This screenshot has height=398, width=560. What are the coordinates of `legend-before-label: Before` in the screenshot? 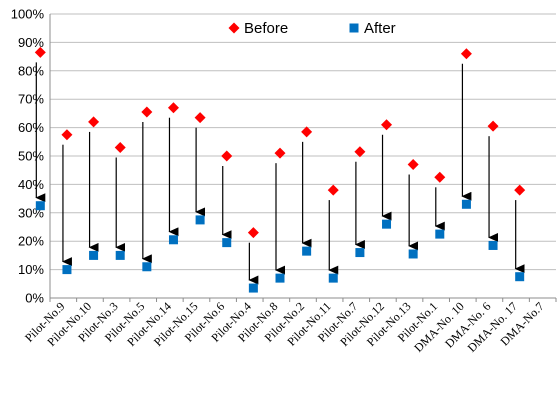 It's located at (266, 28).